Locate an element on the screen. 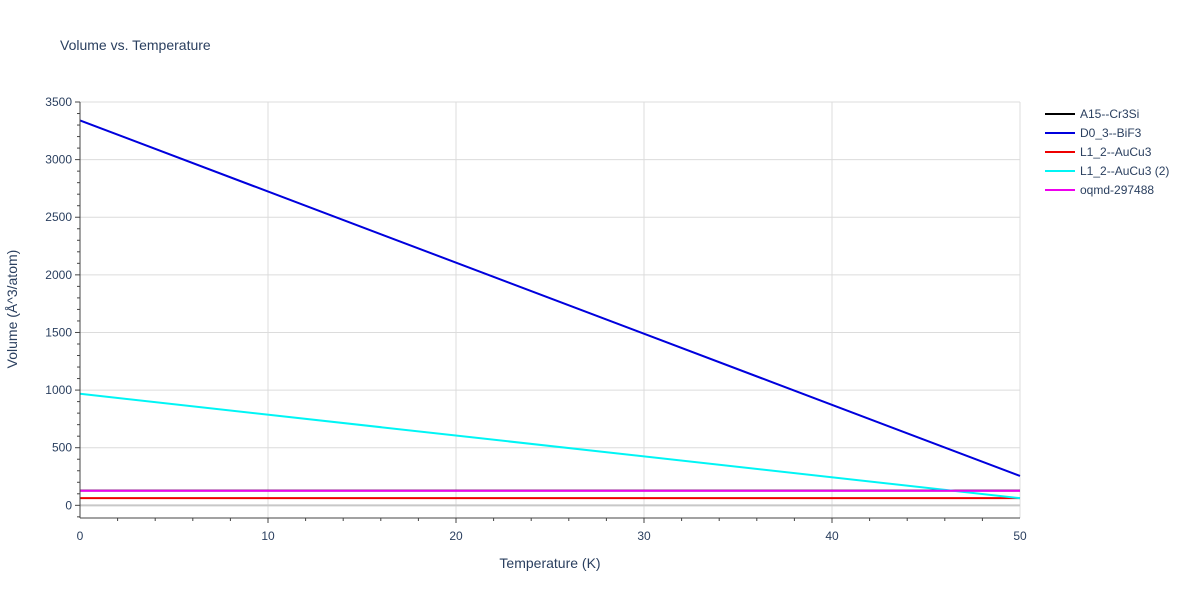  y-tick-label: 1500 is located at coordinates (58, 332).